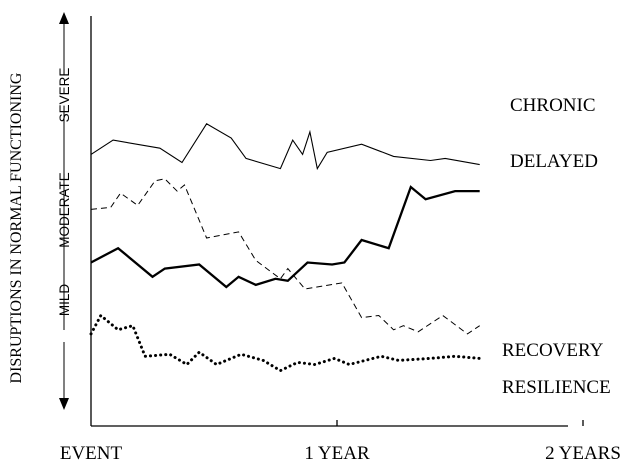  Describe the element at coordinates (285, 147) in the screenshot. I see `series-line-chronic` at that location.